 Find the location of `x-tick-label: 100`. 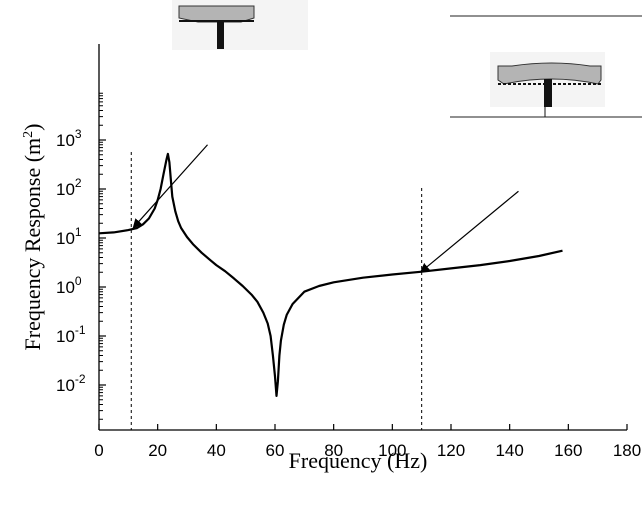

x-tick-label: 100 is located at coordinates (392, 450).